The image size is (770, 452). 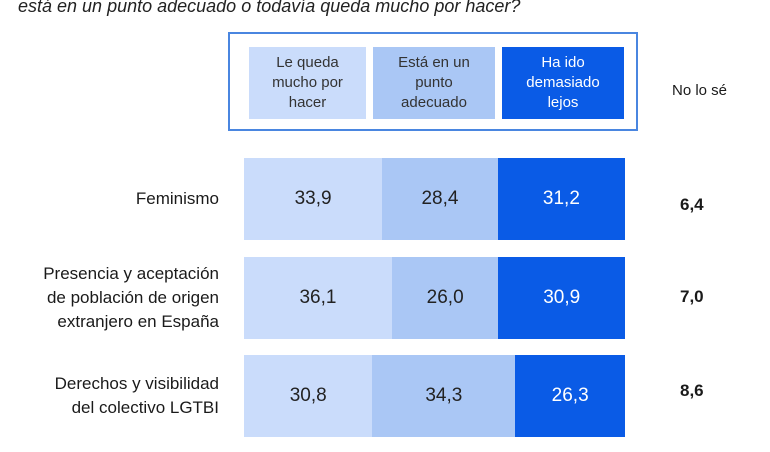 I want to click on no-lo-se-value: 8,6, so click(x=692, y=390).